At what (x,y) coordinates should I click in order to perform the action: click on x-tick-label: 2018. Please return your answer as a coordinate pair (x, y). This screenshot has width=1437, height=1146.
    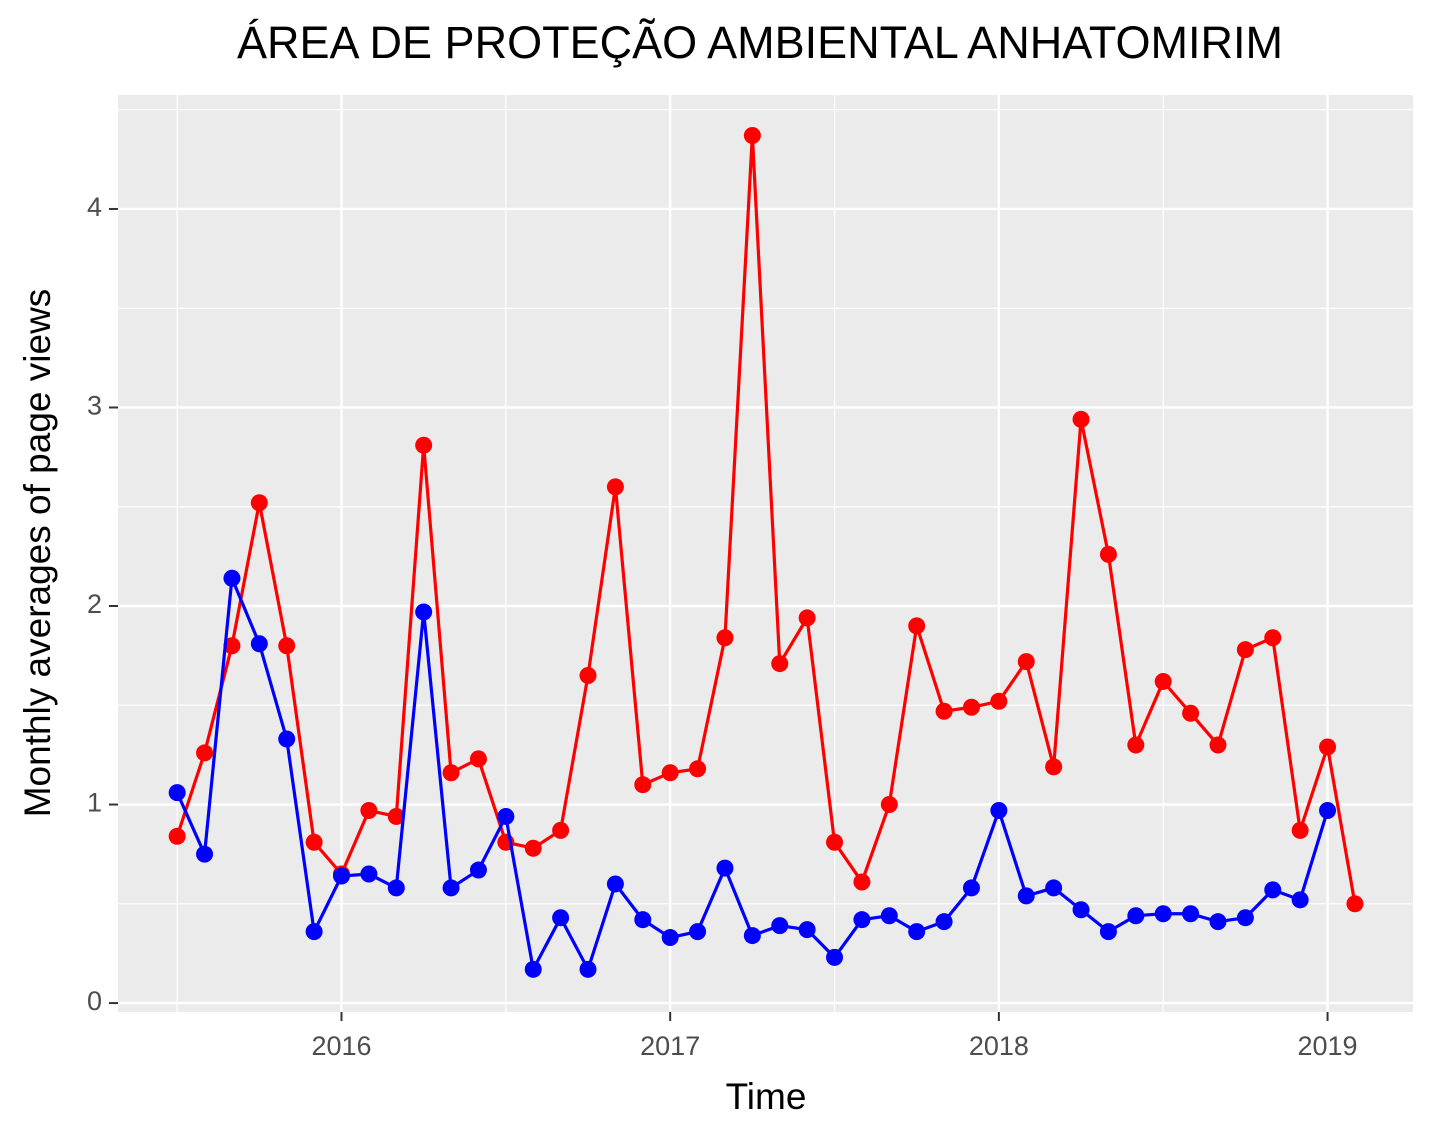
    Looking at the image, I should click on (999, 1046).